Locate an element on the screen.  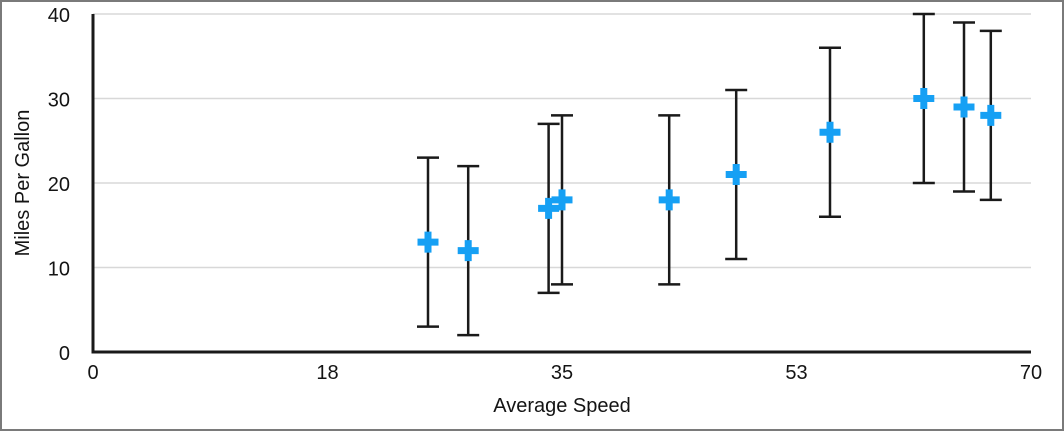
x-tick-label: 18 is located at coordinates (327, 373).